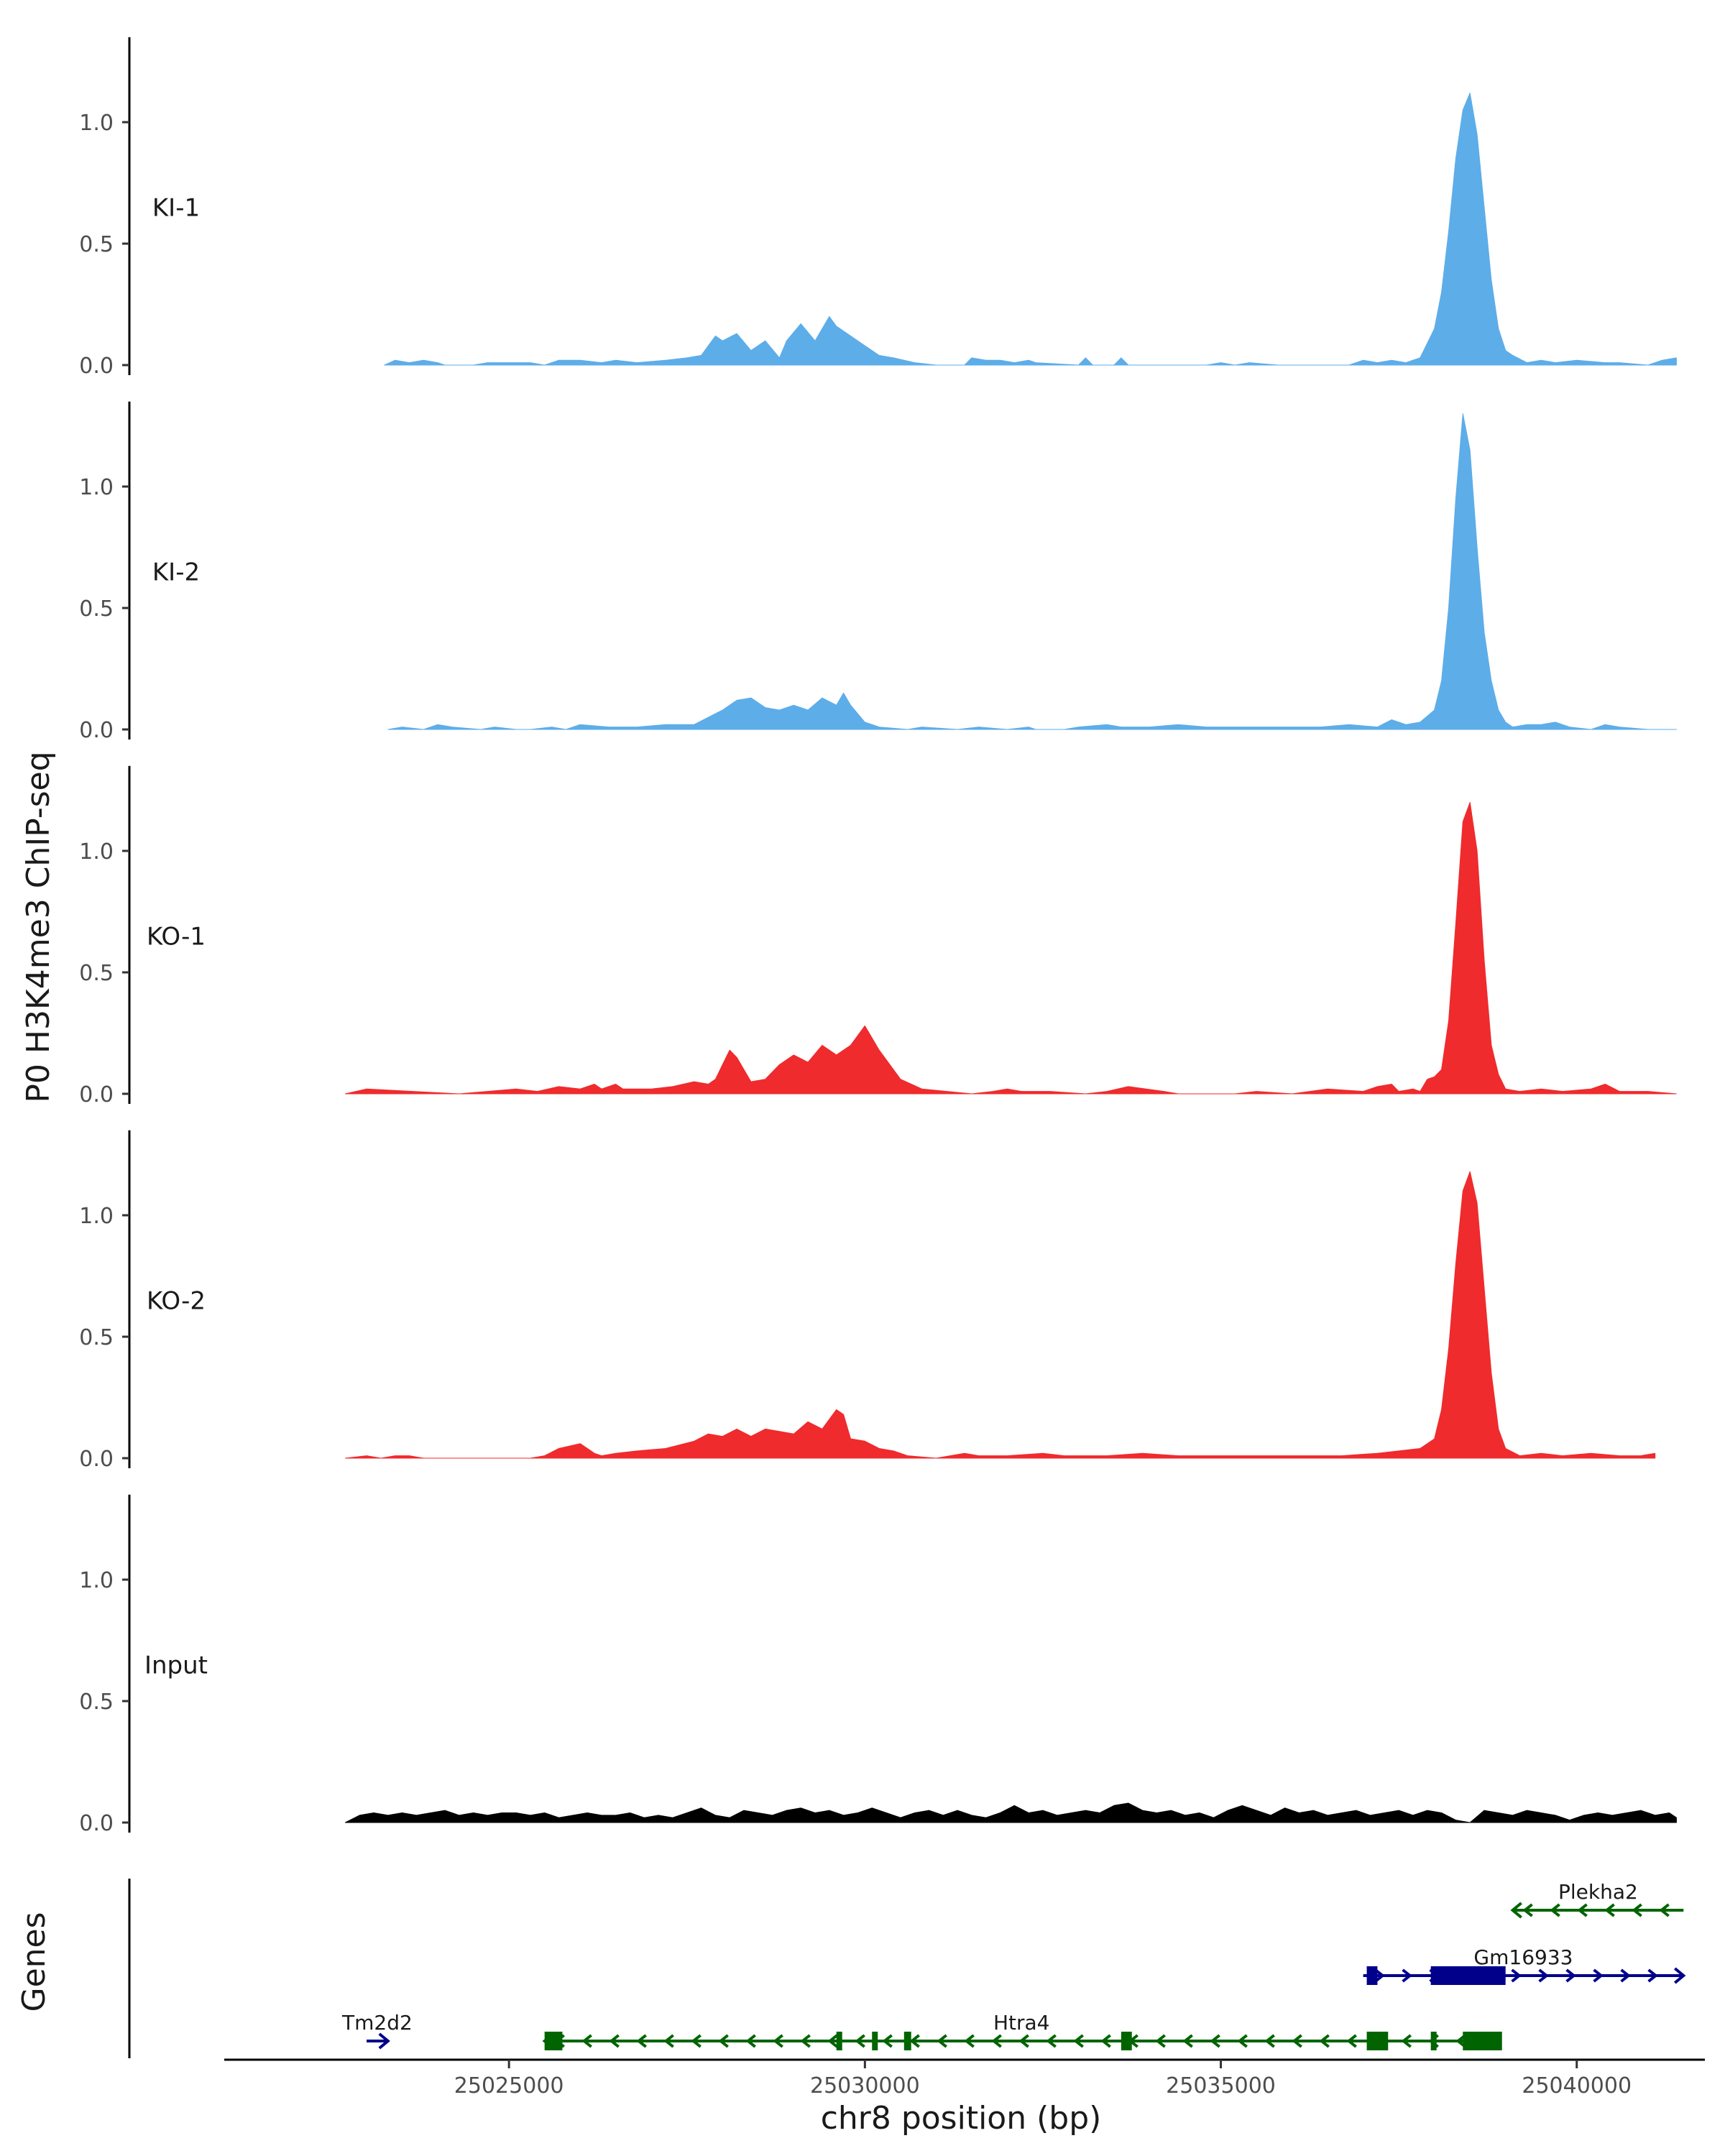 The width and height of the screenshot is (1725, 2156). I want to click on x-tick-label: 25030000, so click(865, 2086).